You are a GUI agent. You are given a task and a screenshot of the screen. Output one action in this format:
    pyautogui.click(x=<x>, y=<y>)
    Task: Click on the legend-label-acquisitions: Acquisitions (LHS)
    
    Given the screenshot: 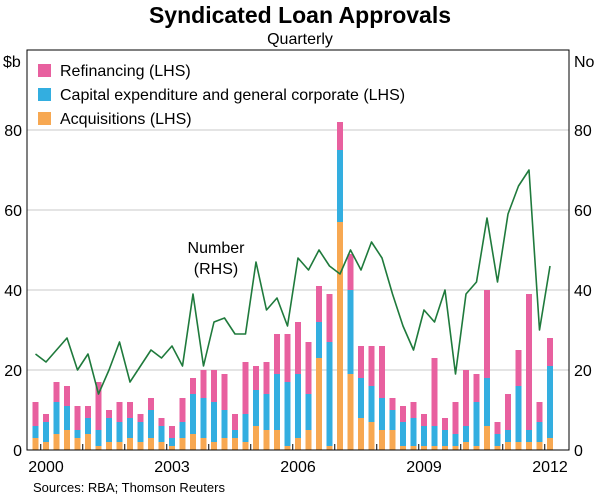 What is the action you would take?
    pyautogui.click(x=126, y=119)
    